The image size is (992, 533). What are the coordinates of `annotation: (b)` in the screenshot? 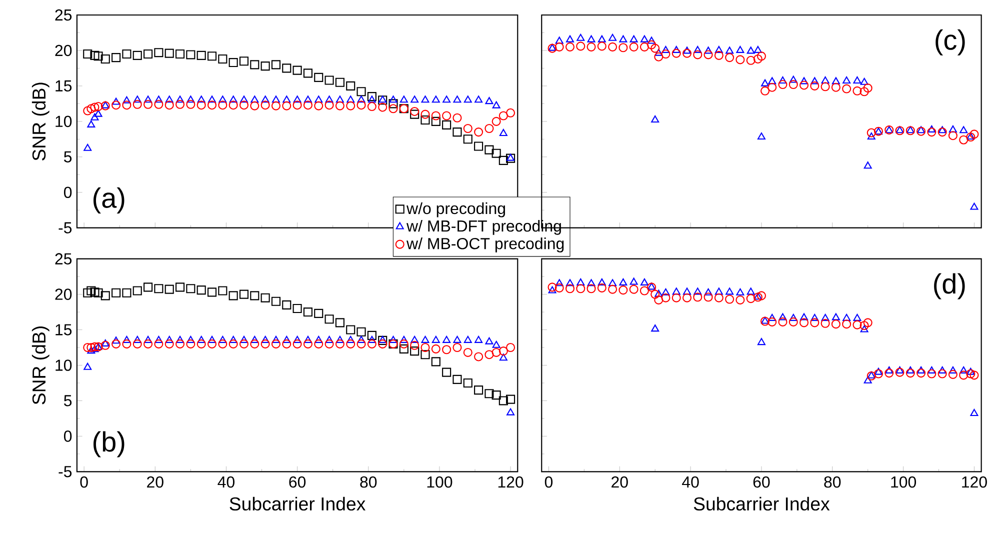 It's located at (109, 444).